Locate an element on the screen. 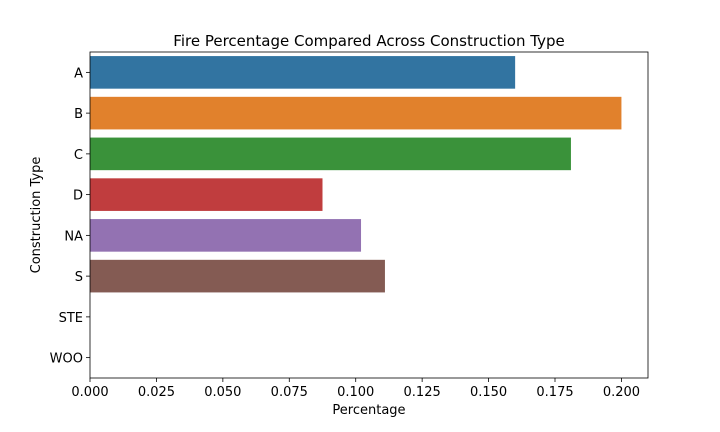  y-tick-label: D is located at coordinates (78, 196).